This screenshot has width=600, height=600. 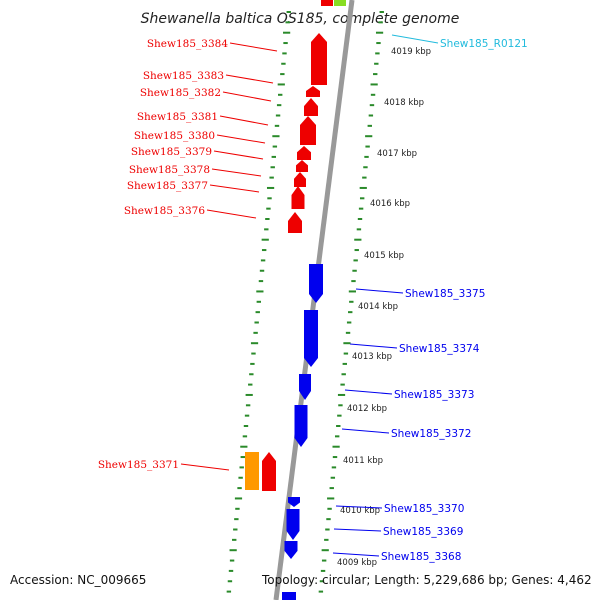 What do you see at coordinates (180, 93) in the screenshot?
I see `gene-label: Shew185_3382` at bounding box center [180, 93].